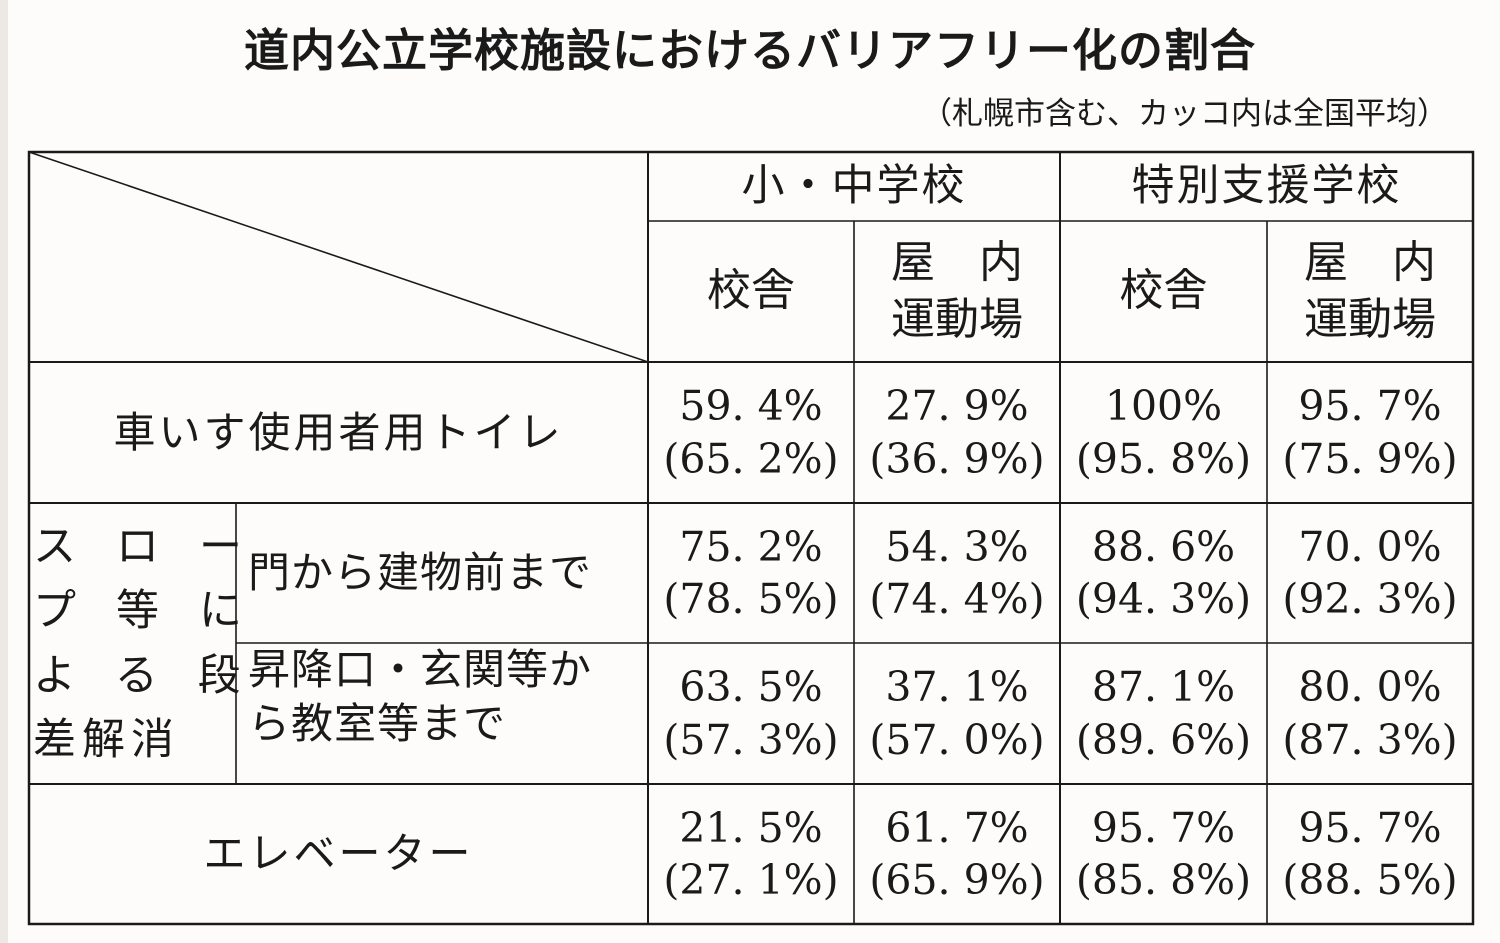 The image size is (1500, 943). I want to click on table-cell: 37. 1% (57. 0%), so click(957, 713).